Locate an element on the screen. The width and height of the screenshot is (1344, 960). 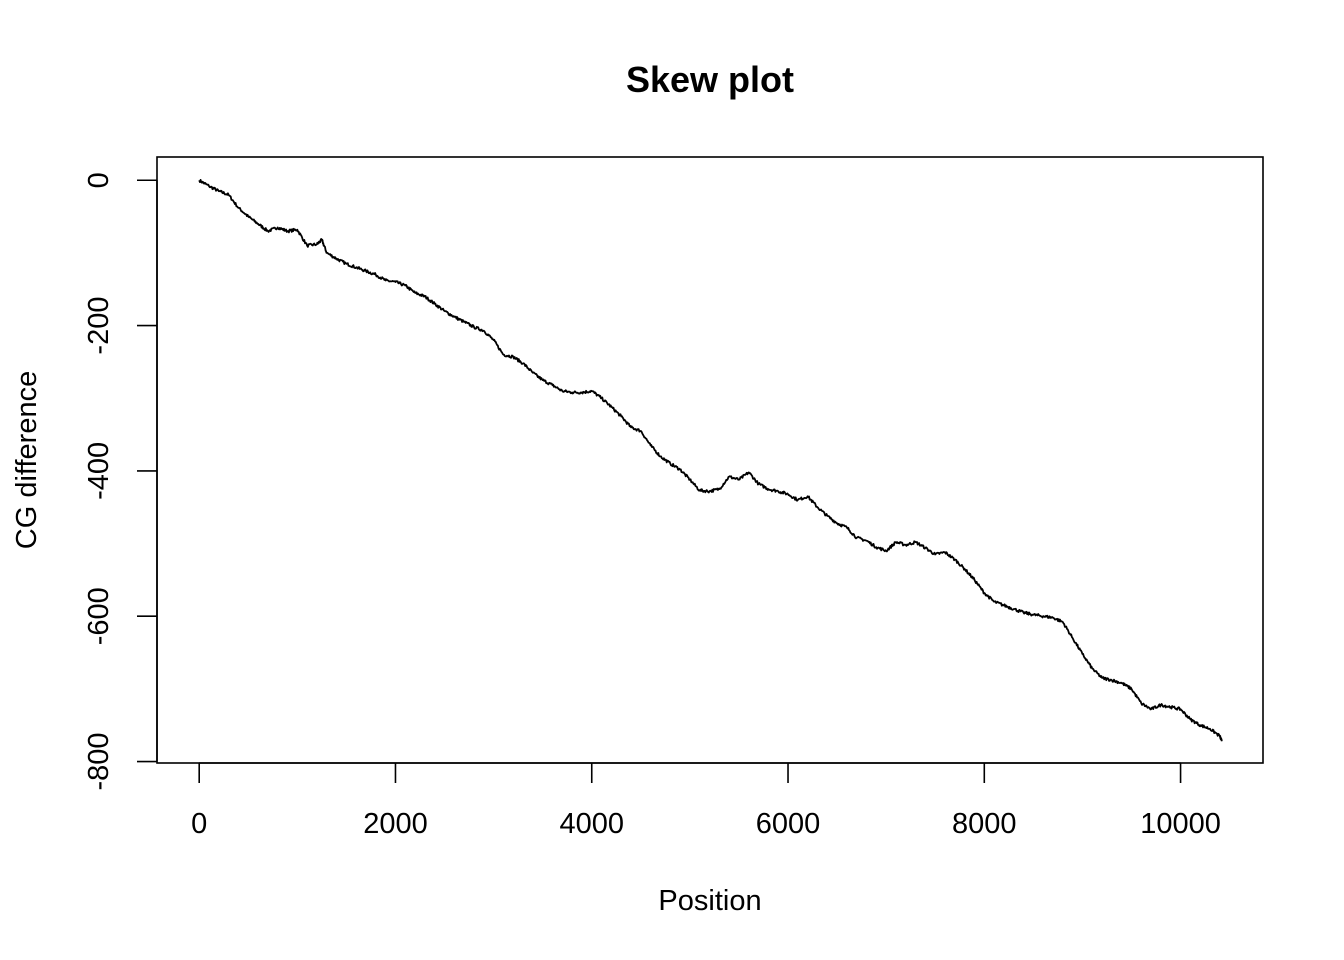
x-axis: 0 2000 4000 6000 8000 10000 is located at coordinates (706, 801).